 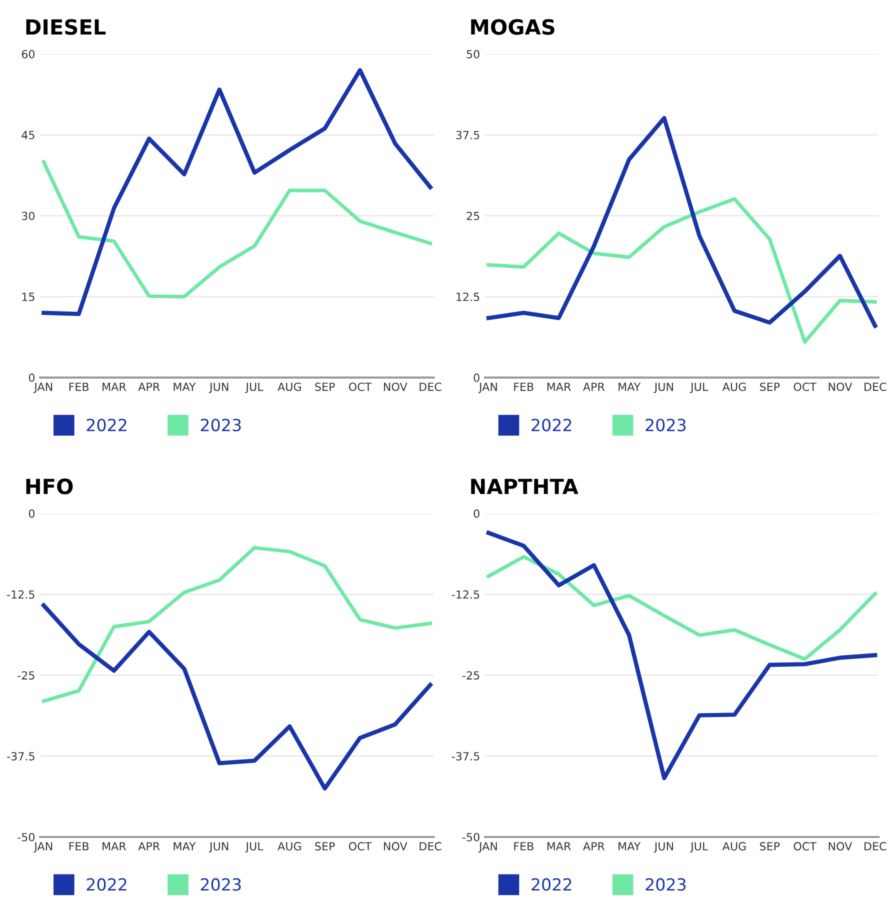 What do you see at coordinates (28, 54) in the screenshot?
I see `y-tick-label: 60` at bounding box center [28, 54].